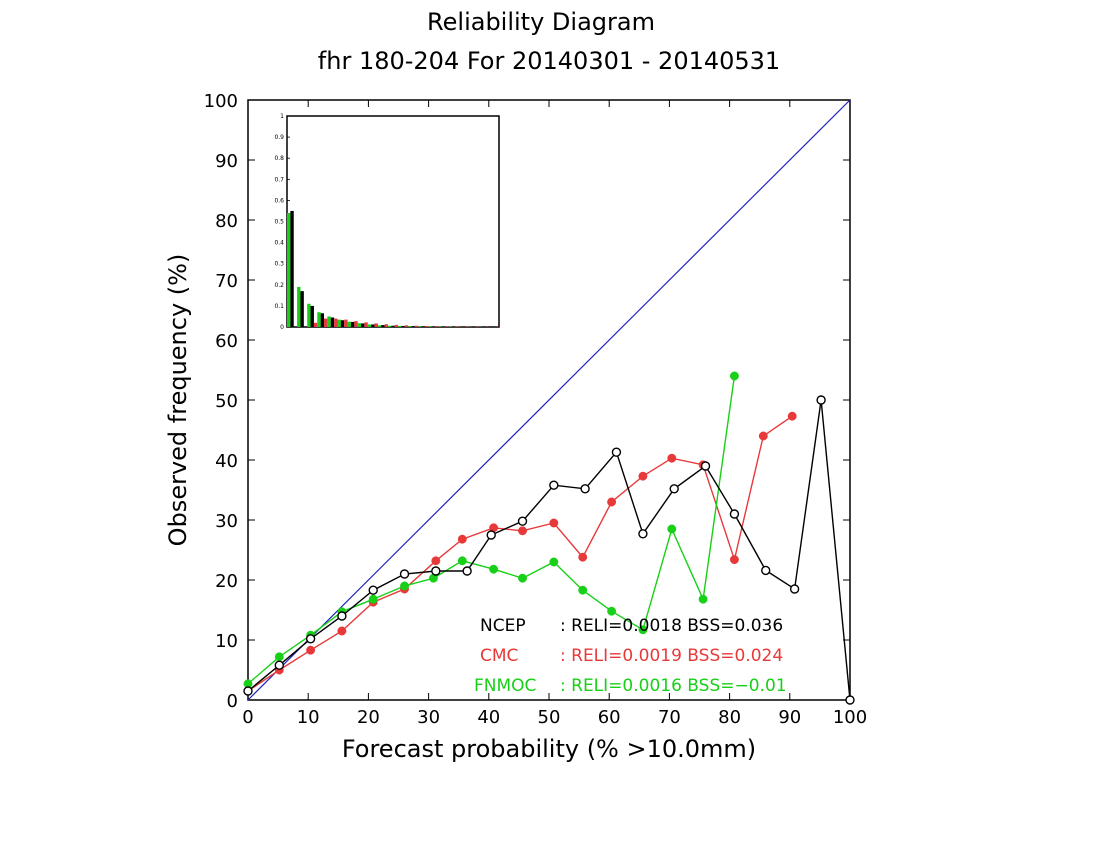 This screenshot has height=850, width=1100. I want to click on x-tick-label: 80, so click(729, 717).